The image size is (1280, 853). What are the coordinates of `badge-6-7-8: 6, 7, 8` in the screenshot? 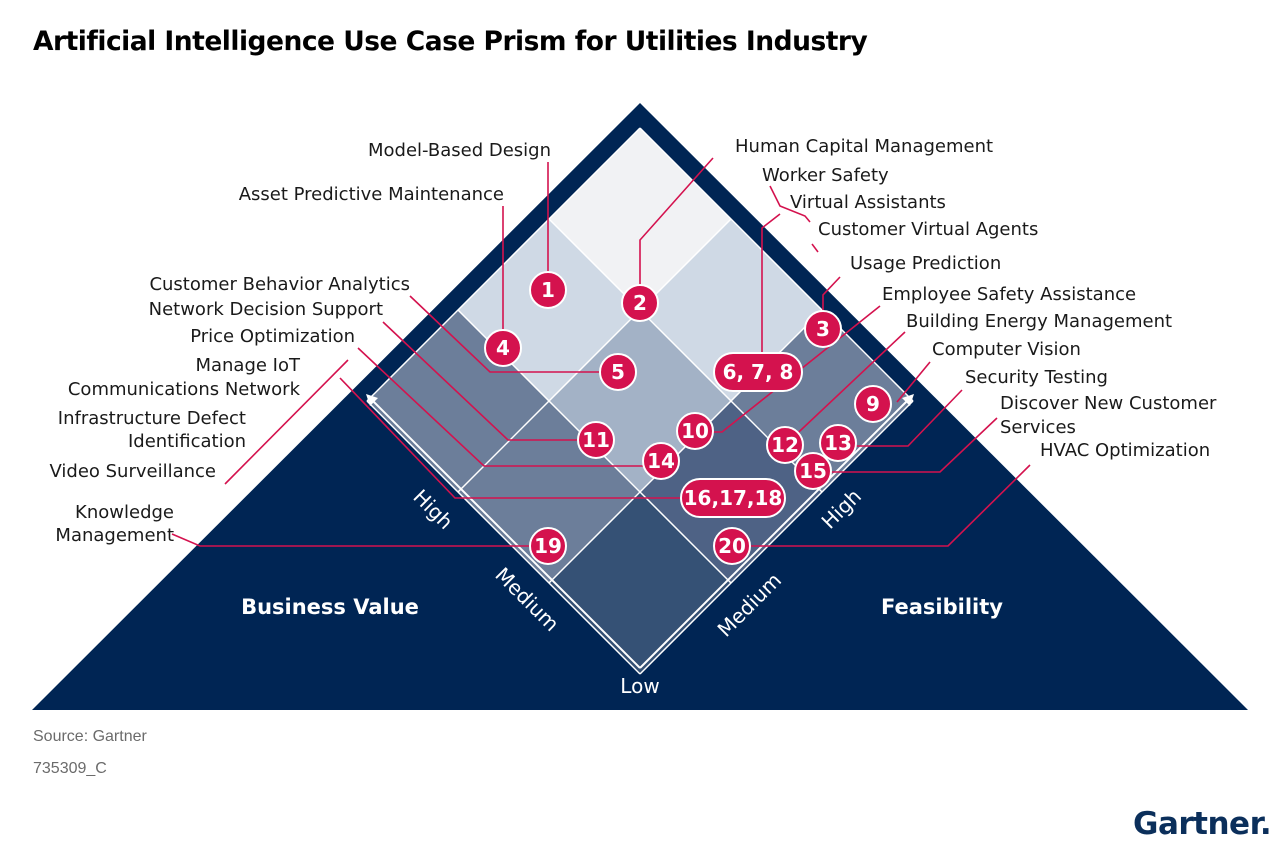 It's located at (758, 372).